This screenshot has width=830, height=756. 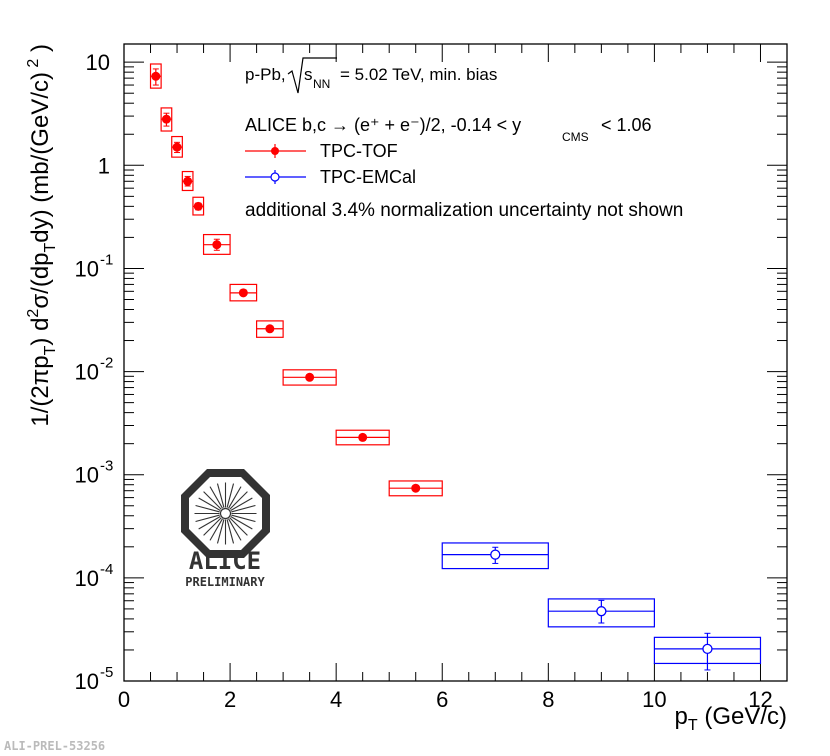 I want to click on legend-label-tpc-tof: TPC-TOF, so click(x=359, y=151).